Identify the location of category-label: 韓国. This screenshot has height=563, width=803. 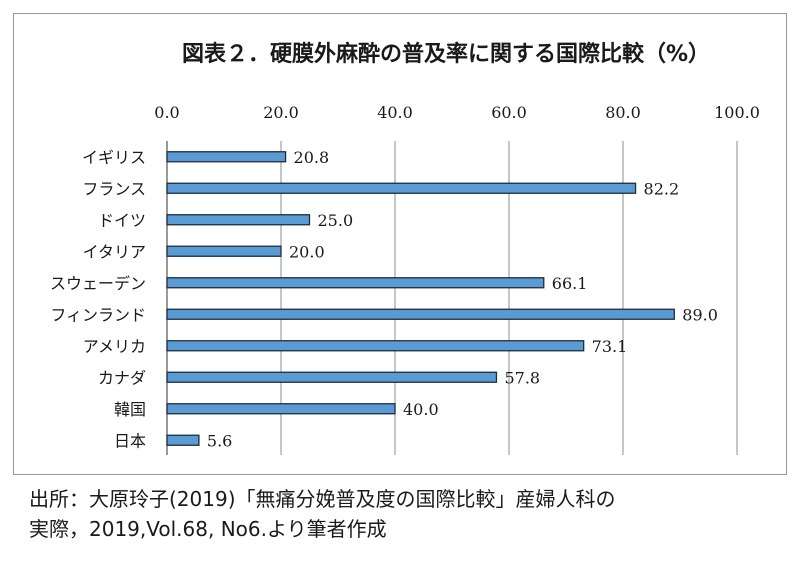
(130, 409).